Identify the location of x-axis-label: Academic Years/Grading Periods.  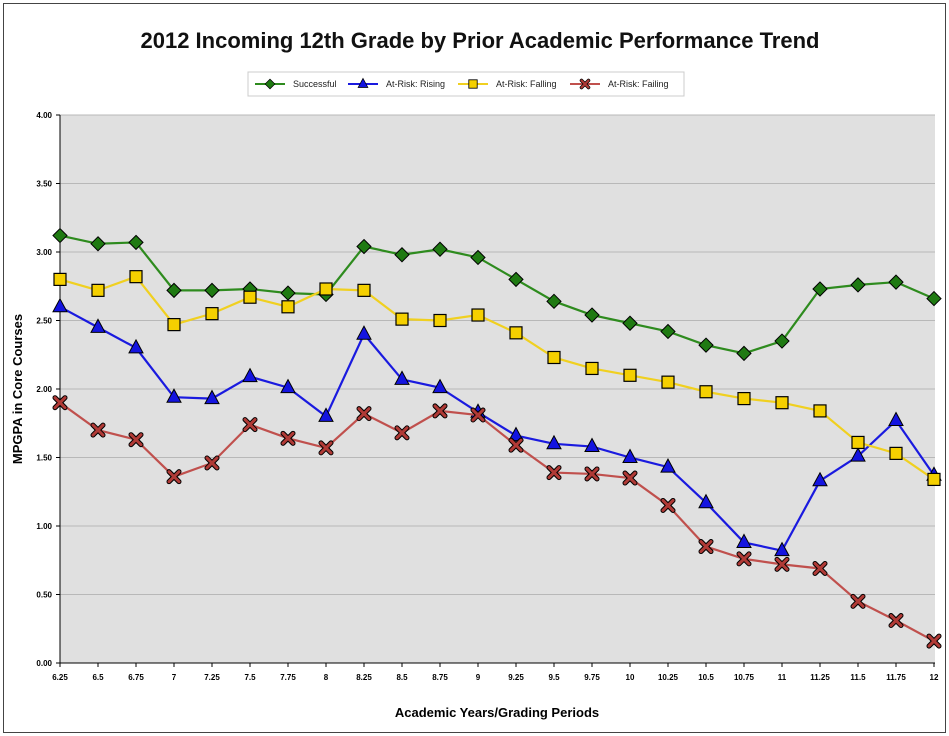
(497, 712).